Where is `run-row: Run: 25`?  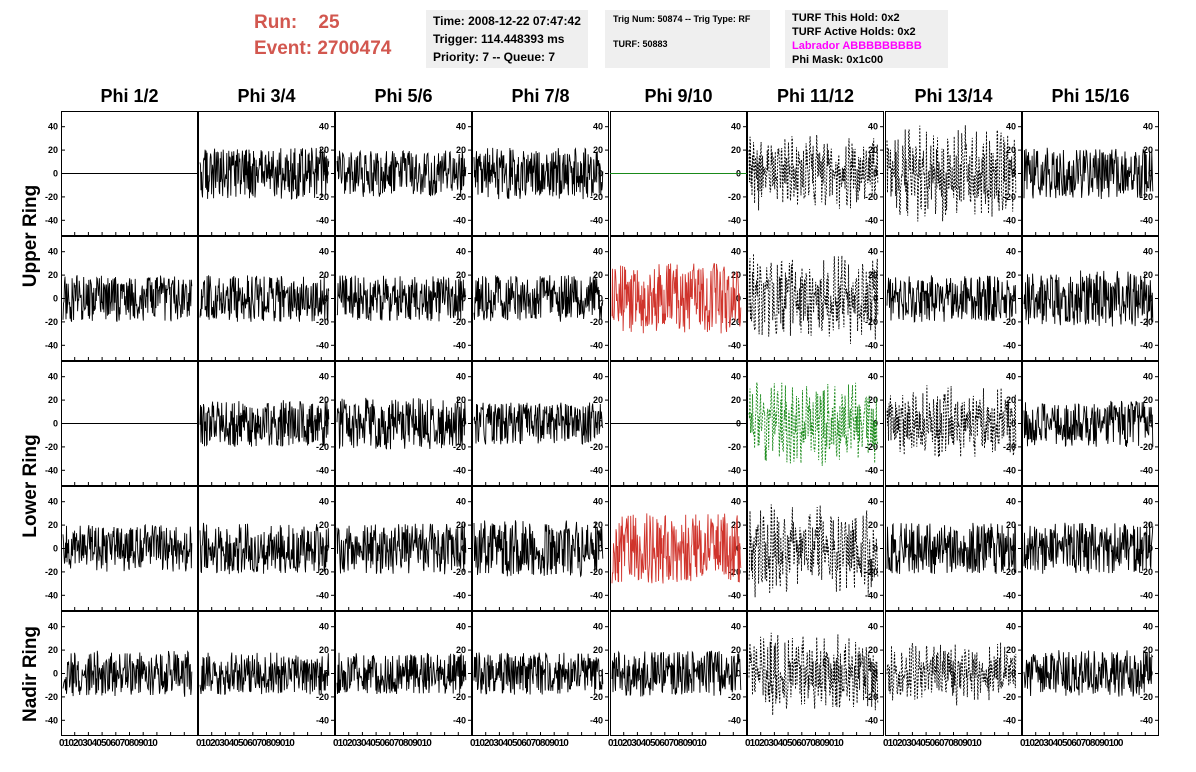 run-row: Run: 25 is located at coordinates (322, 23).